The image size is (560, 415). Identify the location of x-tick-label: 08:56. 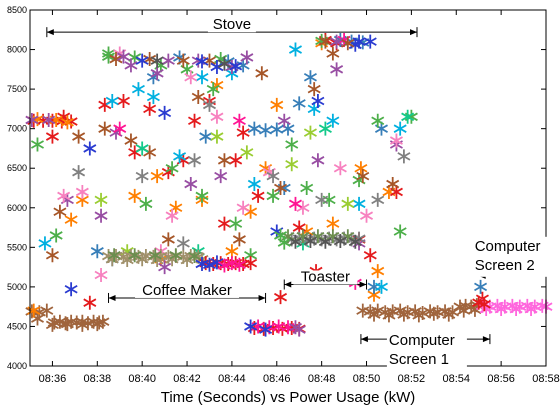
(501, 379).